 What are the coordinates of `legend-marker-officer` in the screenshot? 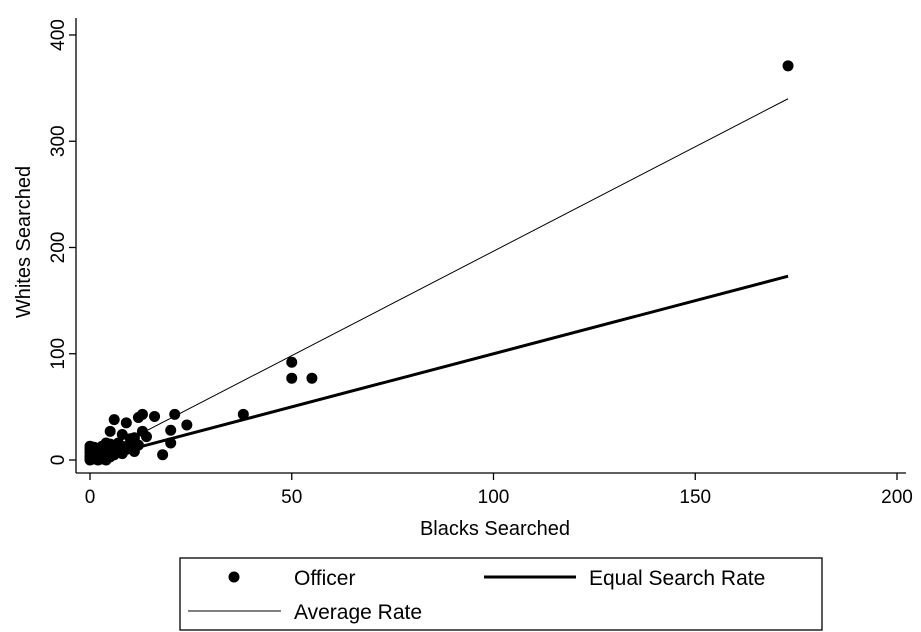 It's located at (234, 577).